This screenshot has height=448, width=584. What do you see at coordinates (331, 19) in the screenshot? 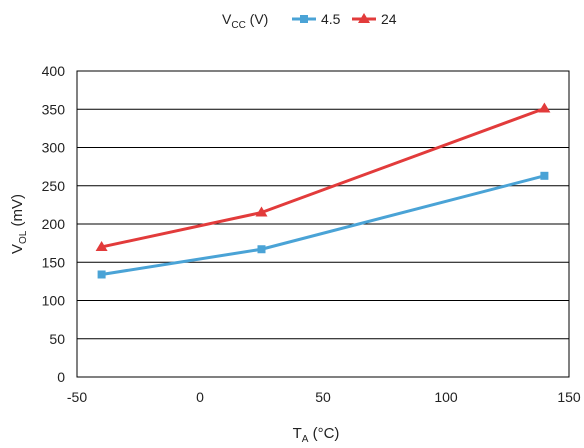
I see `legend-label-0: 4.5` at bounding box center [331, 19].